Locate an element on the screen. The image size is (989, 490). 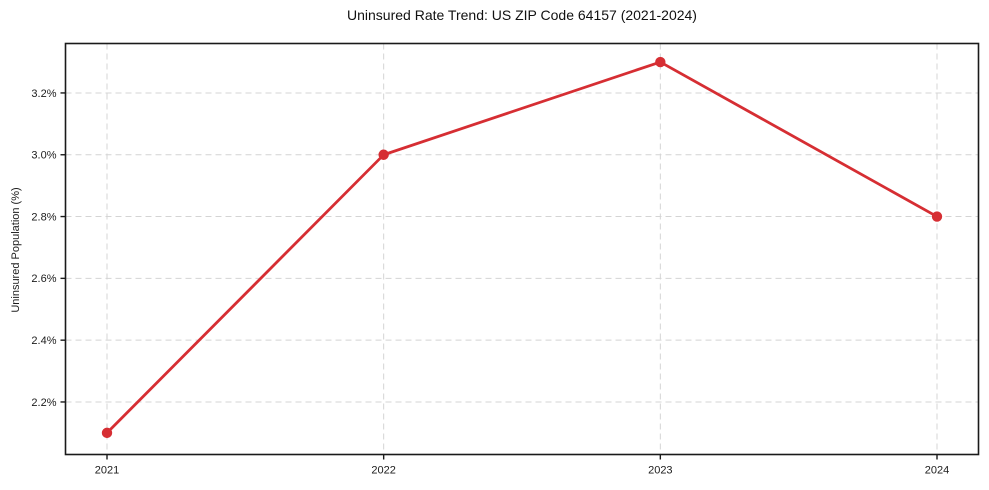
y-tick-label: 2.8% is located at coordinates (43, 217).